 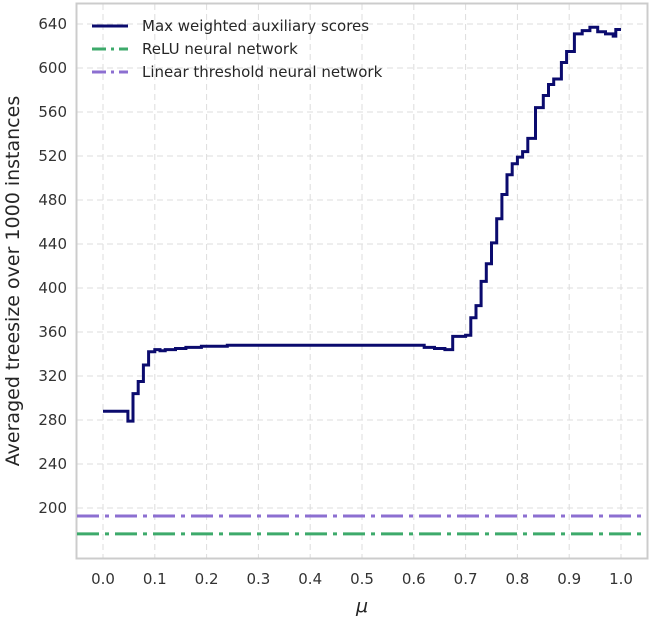 What do you see at coordinates (207, 579) in the screenshot?
I see `x-tick-label: 0.2` at bounding box center [207, 579].